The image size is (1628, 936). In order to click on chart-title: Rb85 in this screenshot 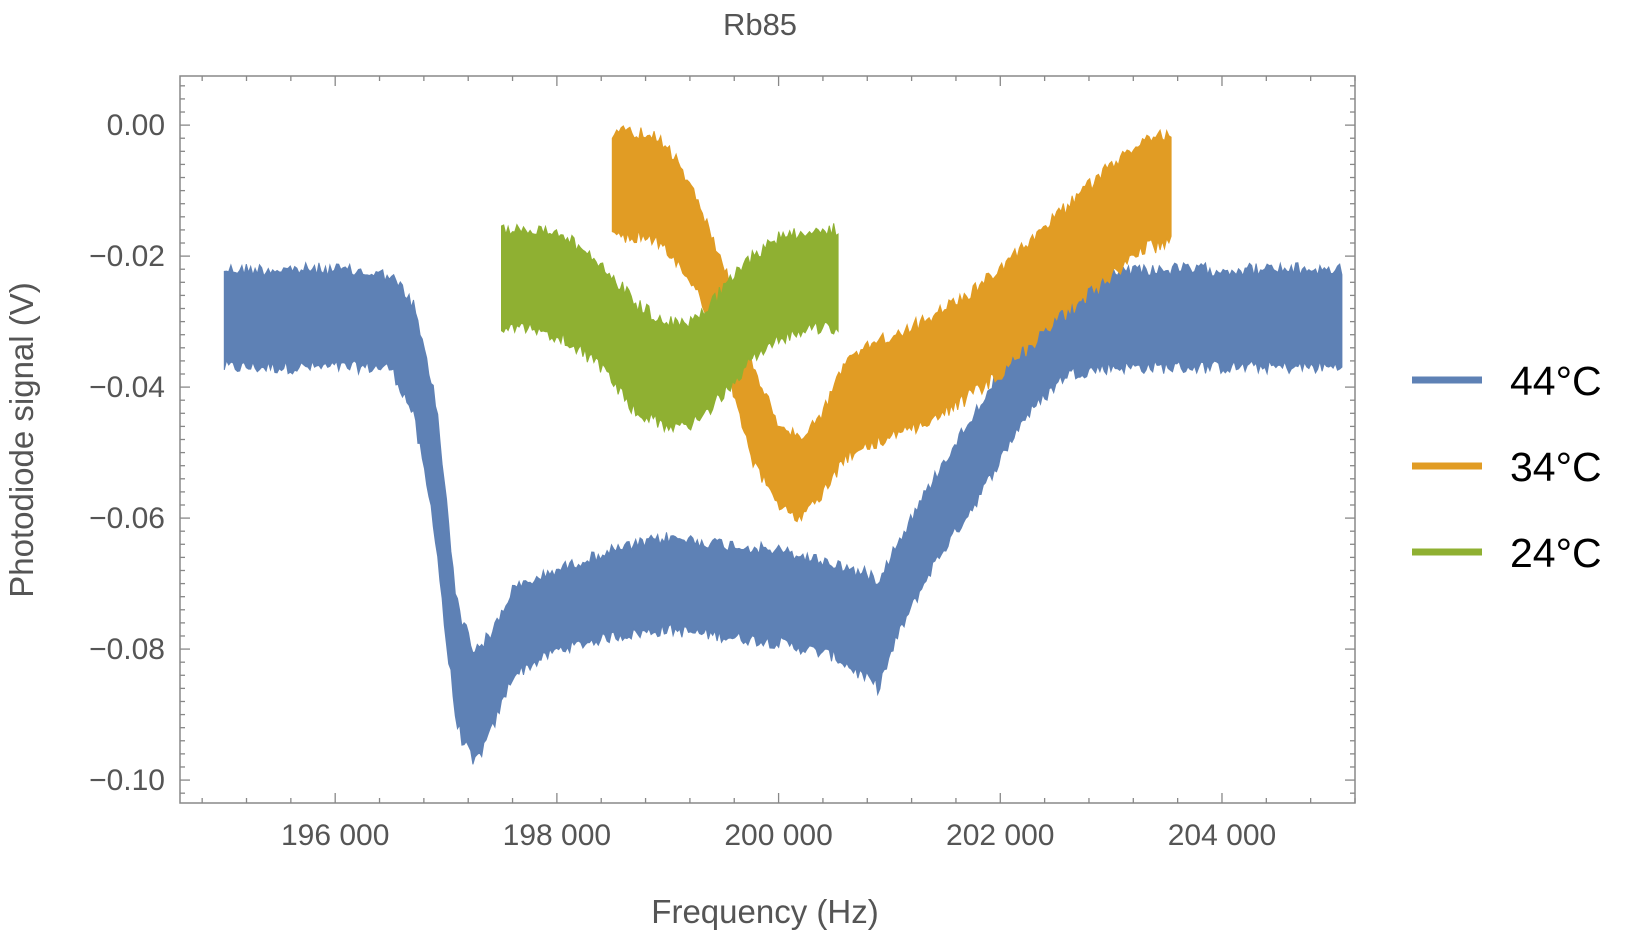, I will do `click(760, 24)`.